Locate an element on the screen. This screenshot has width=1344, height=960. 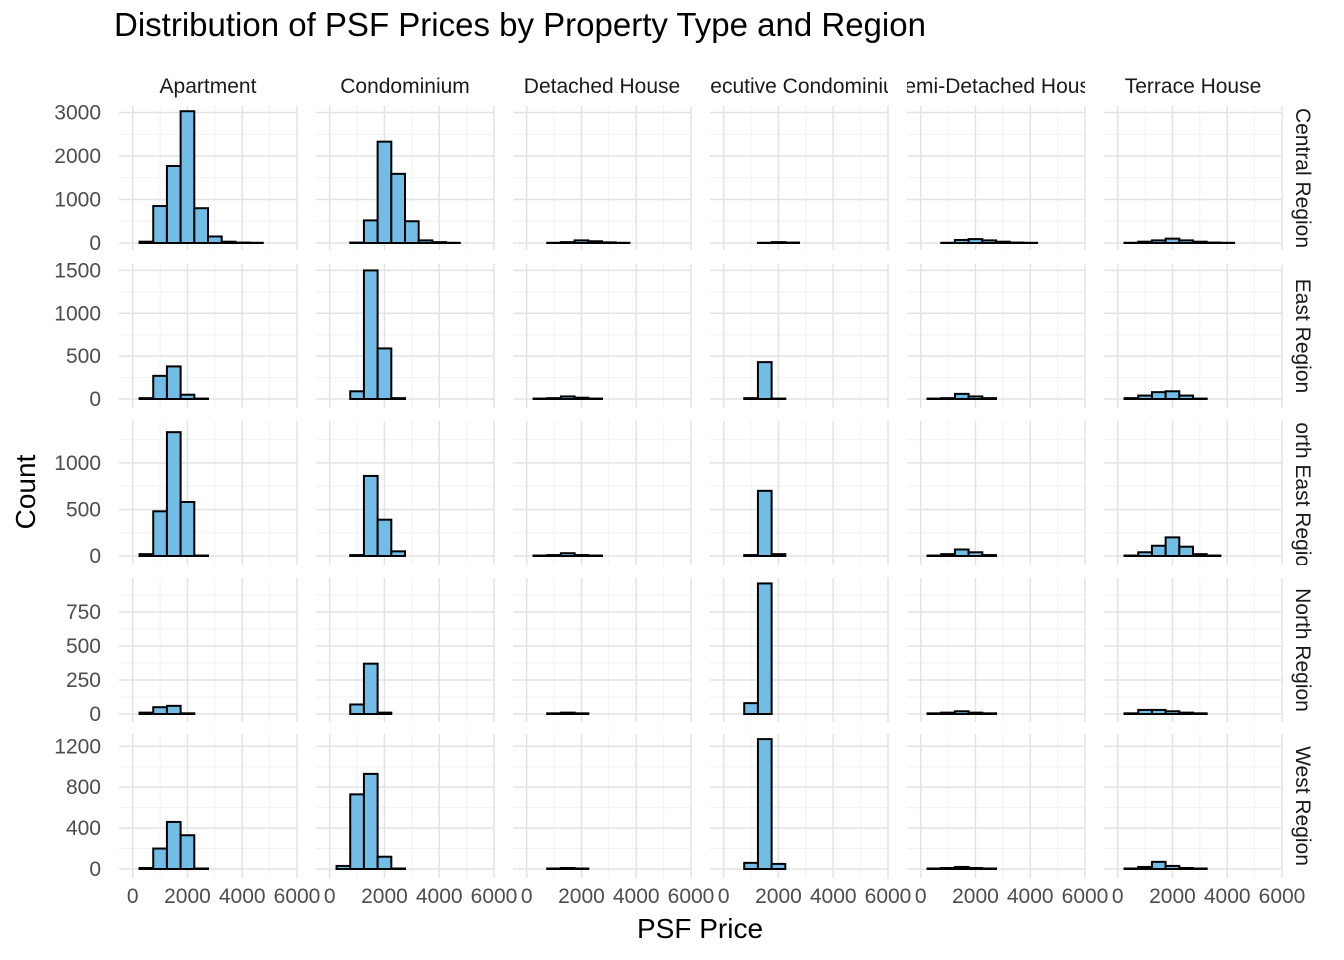
column-strip-label: Semi-Detached House is located at coordinates (995, 86).